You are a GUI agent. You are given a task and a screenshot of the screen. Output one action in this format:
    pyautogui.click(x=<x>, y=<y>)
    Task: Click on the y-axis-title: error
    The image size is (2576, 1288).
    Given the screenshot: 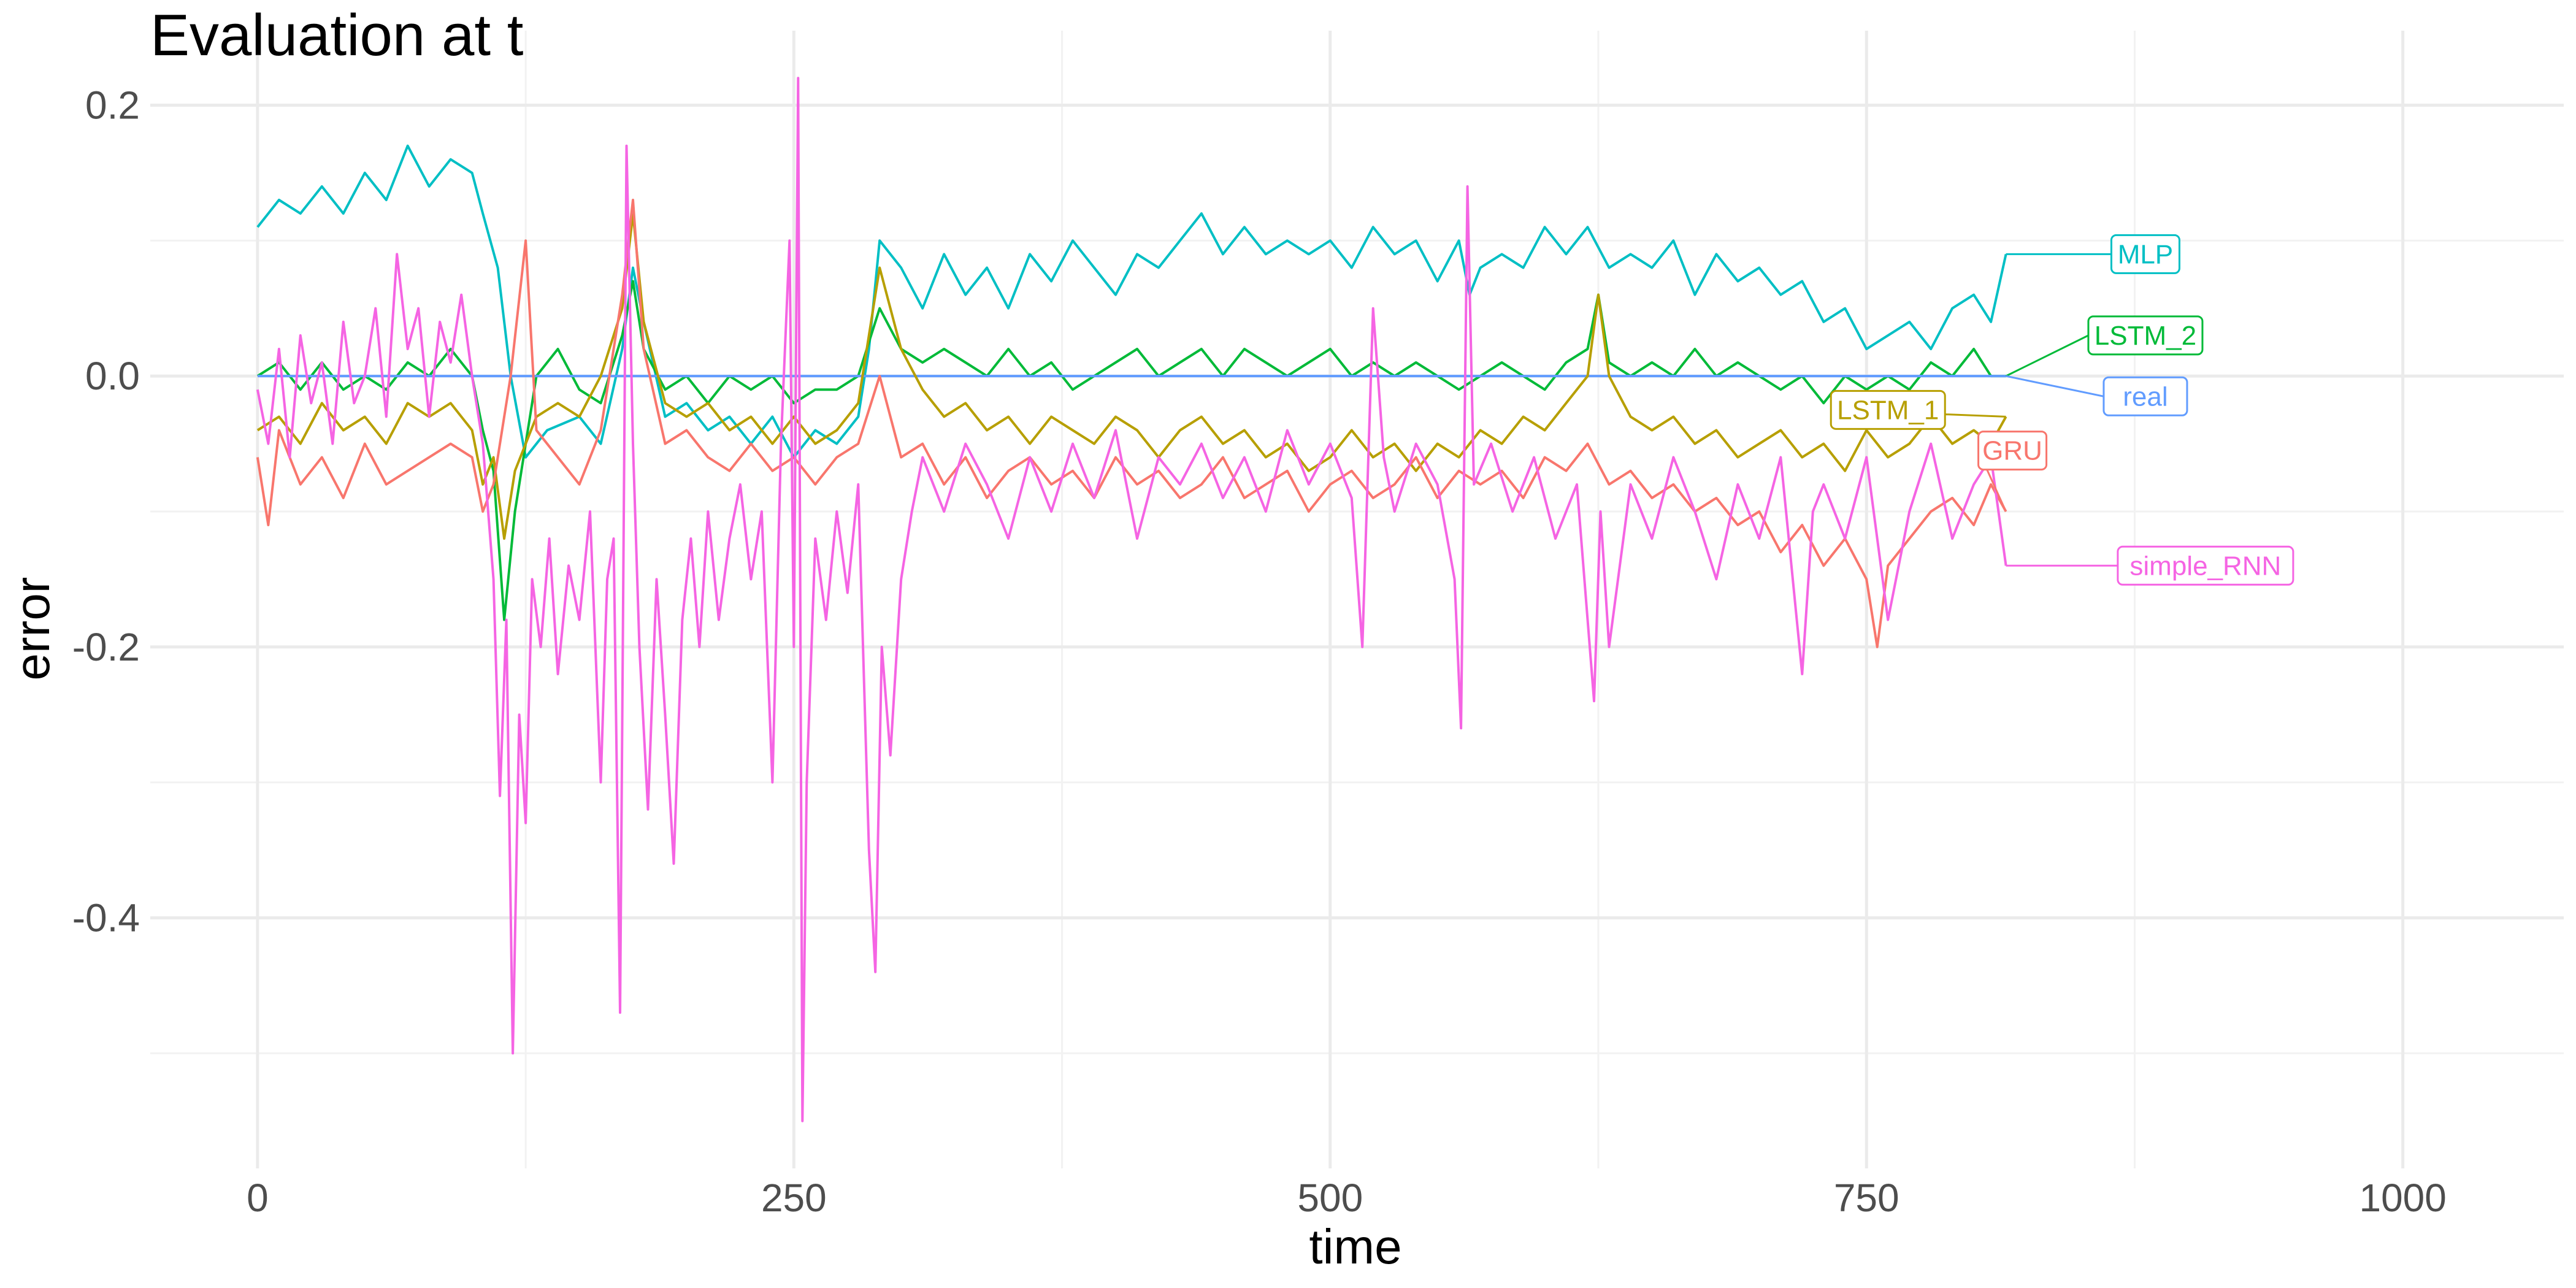 What is the action you would take?
    pyautogui.click(x=32, y=629)
    